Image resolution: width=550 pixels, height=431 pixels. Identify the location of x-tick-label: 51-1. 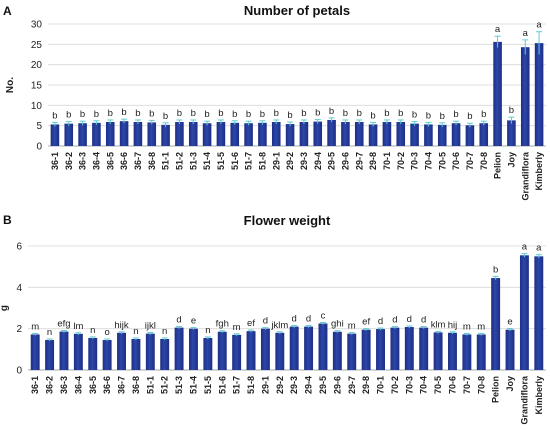
(150, 385).